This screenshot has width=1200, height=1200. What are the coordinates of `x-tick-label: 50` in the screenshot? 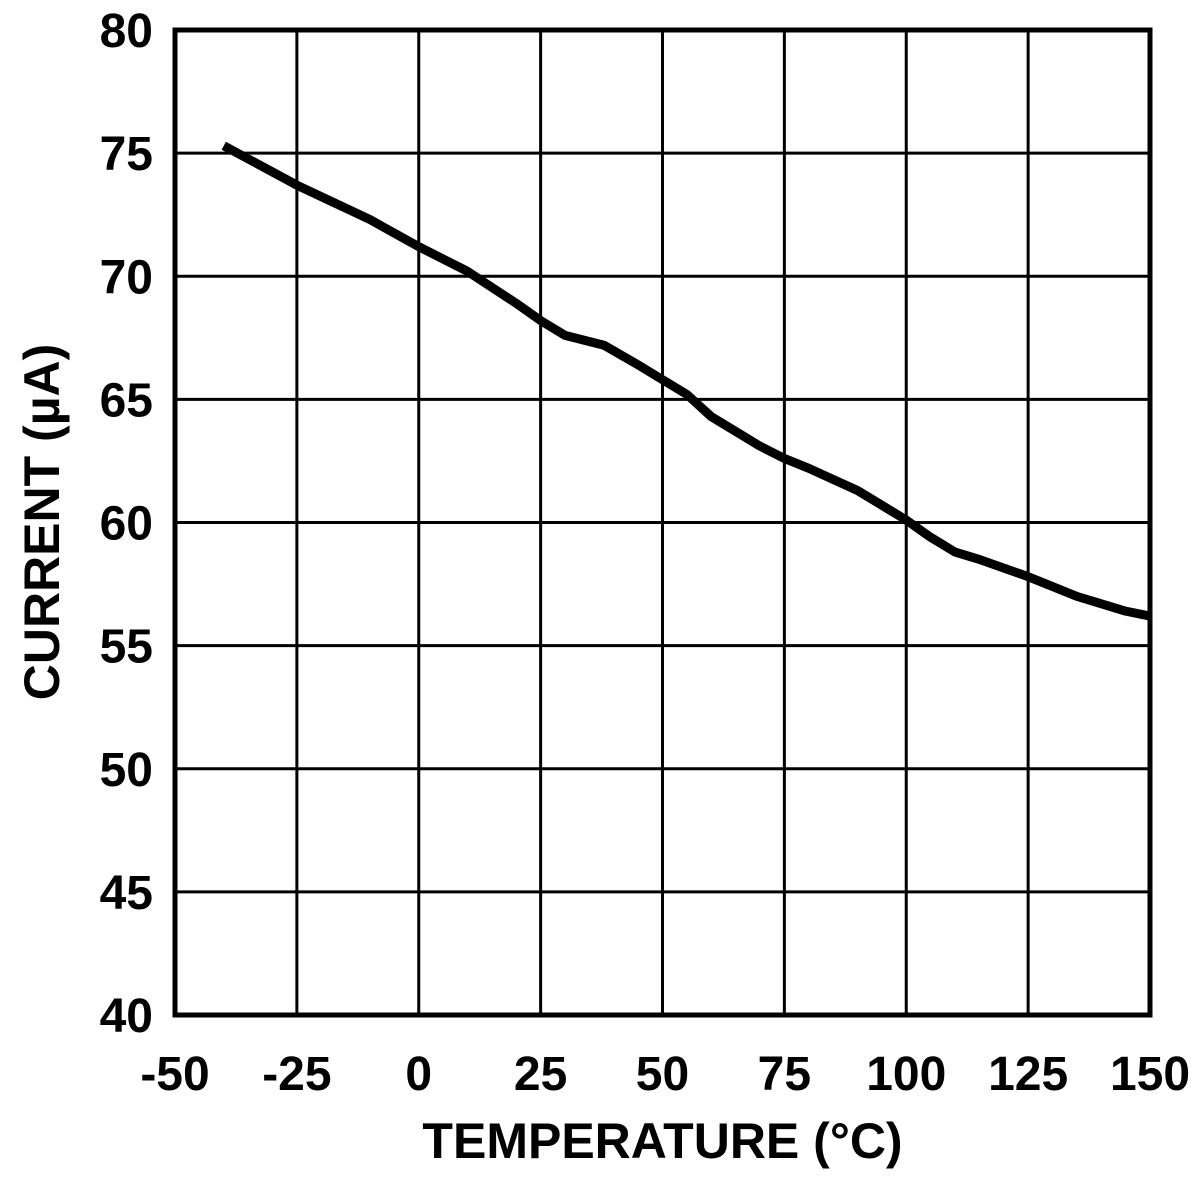 It's located at (662, 1074).